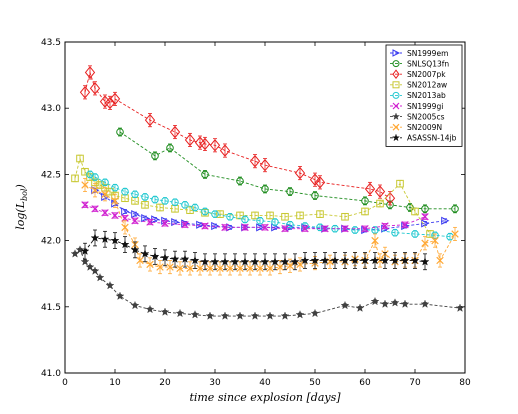 This screenshot has height=414, width=518. What do you see at coordinates (427, 53) in the screenshot?
I see `legend-label: SN1999em` at bounding box center [427, 53].